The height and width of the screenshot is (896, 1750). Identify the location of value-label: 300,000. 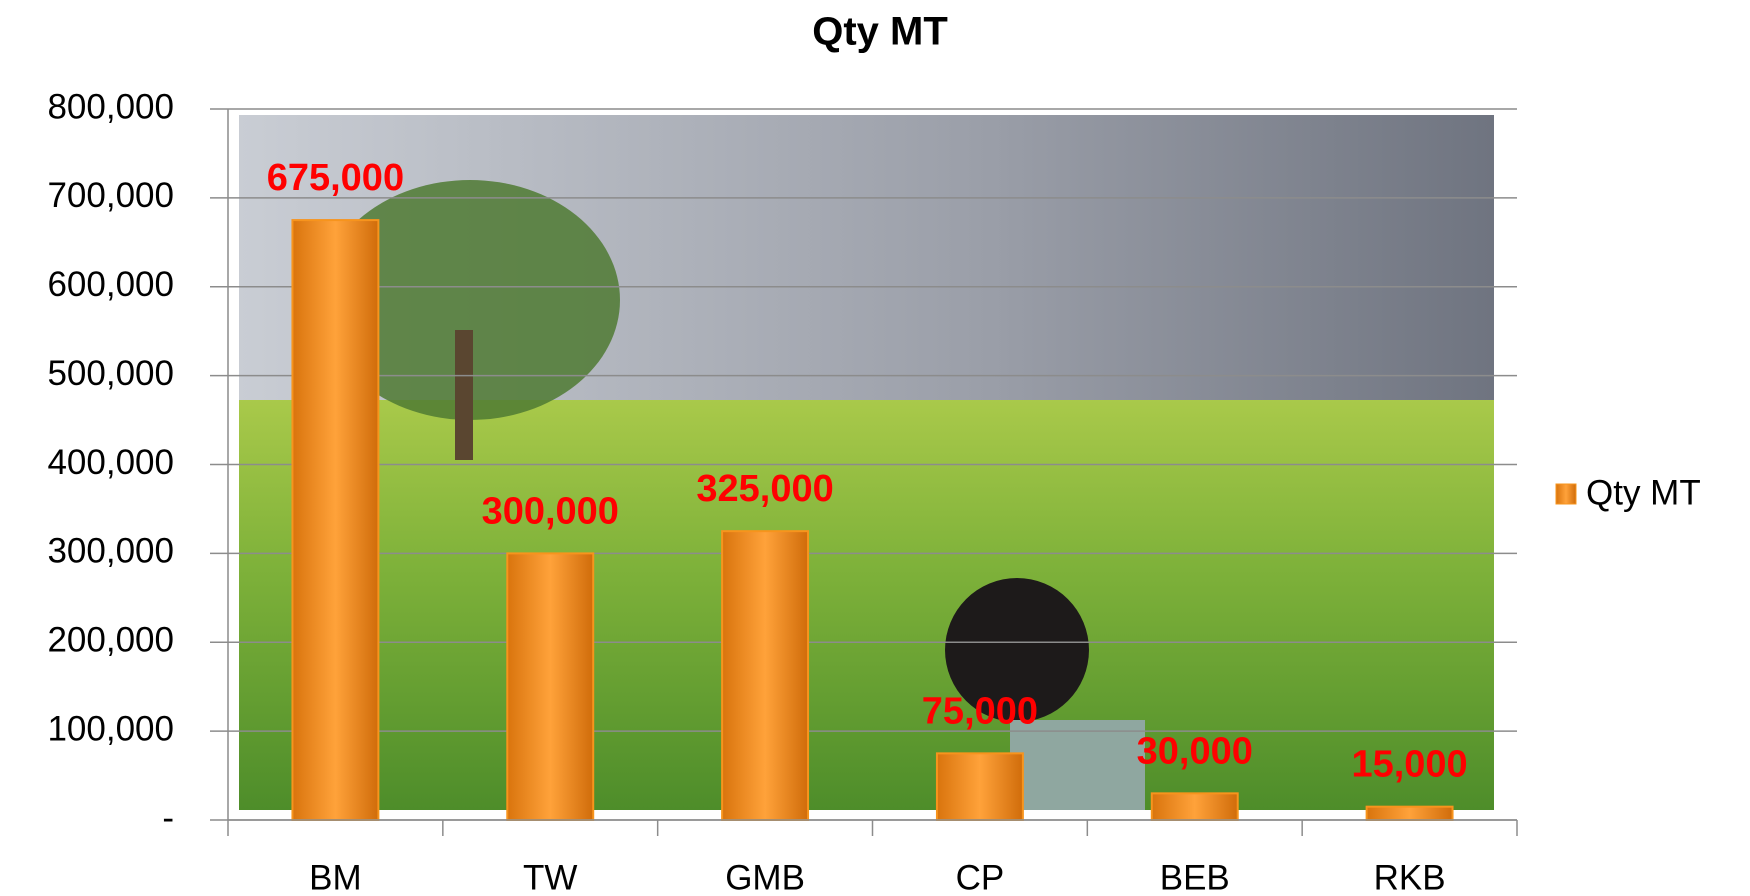
(550, 511).